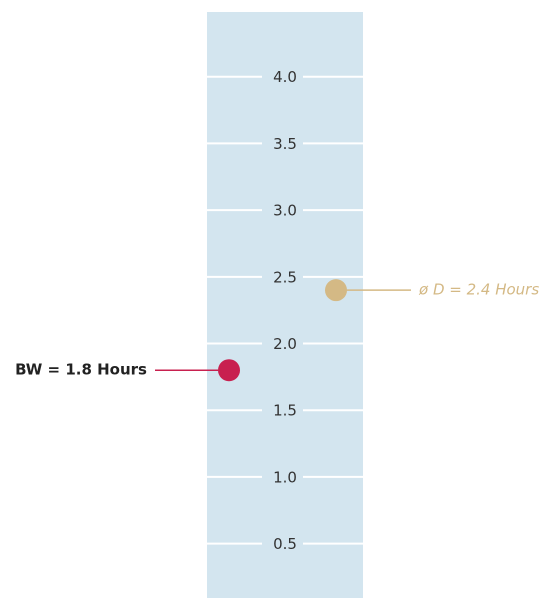  I want to click on dot-label: BW = 1.8 Hours, so click(81, 370).